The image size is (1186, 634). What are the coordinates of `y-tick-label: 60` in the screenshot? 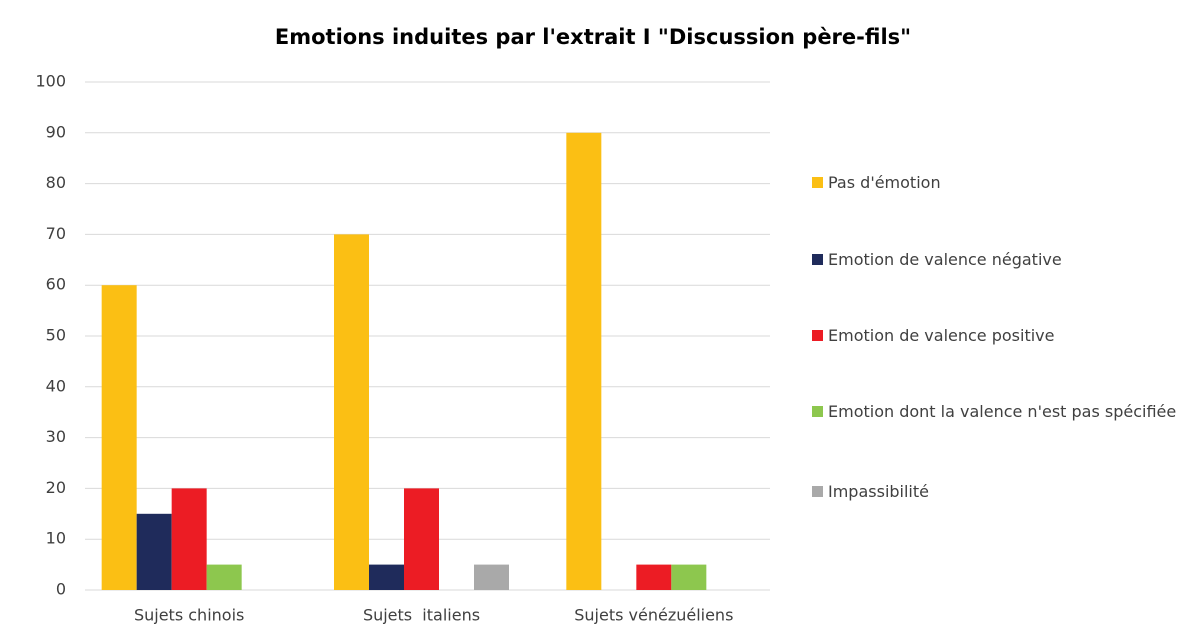 It's located at (56, 284).